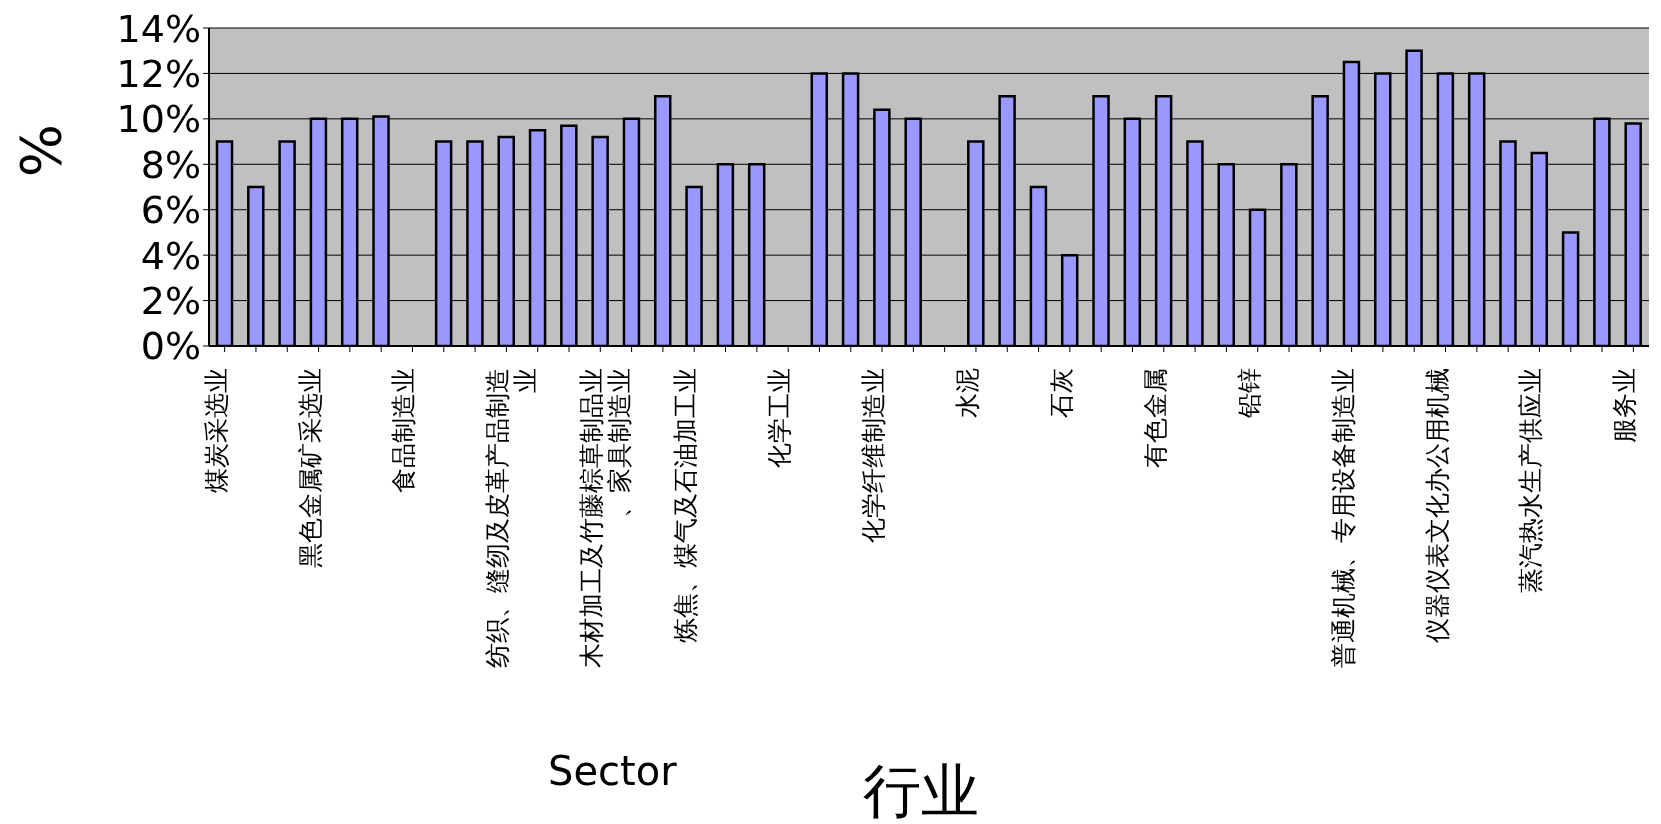 The width and height of the screenshot is (1661, 824). What do you see at coordinates (158, 28) in the screenshot?
I see `y-tick-label: 14%` at bounding box center [158, 28].